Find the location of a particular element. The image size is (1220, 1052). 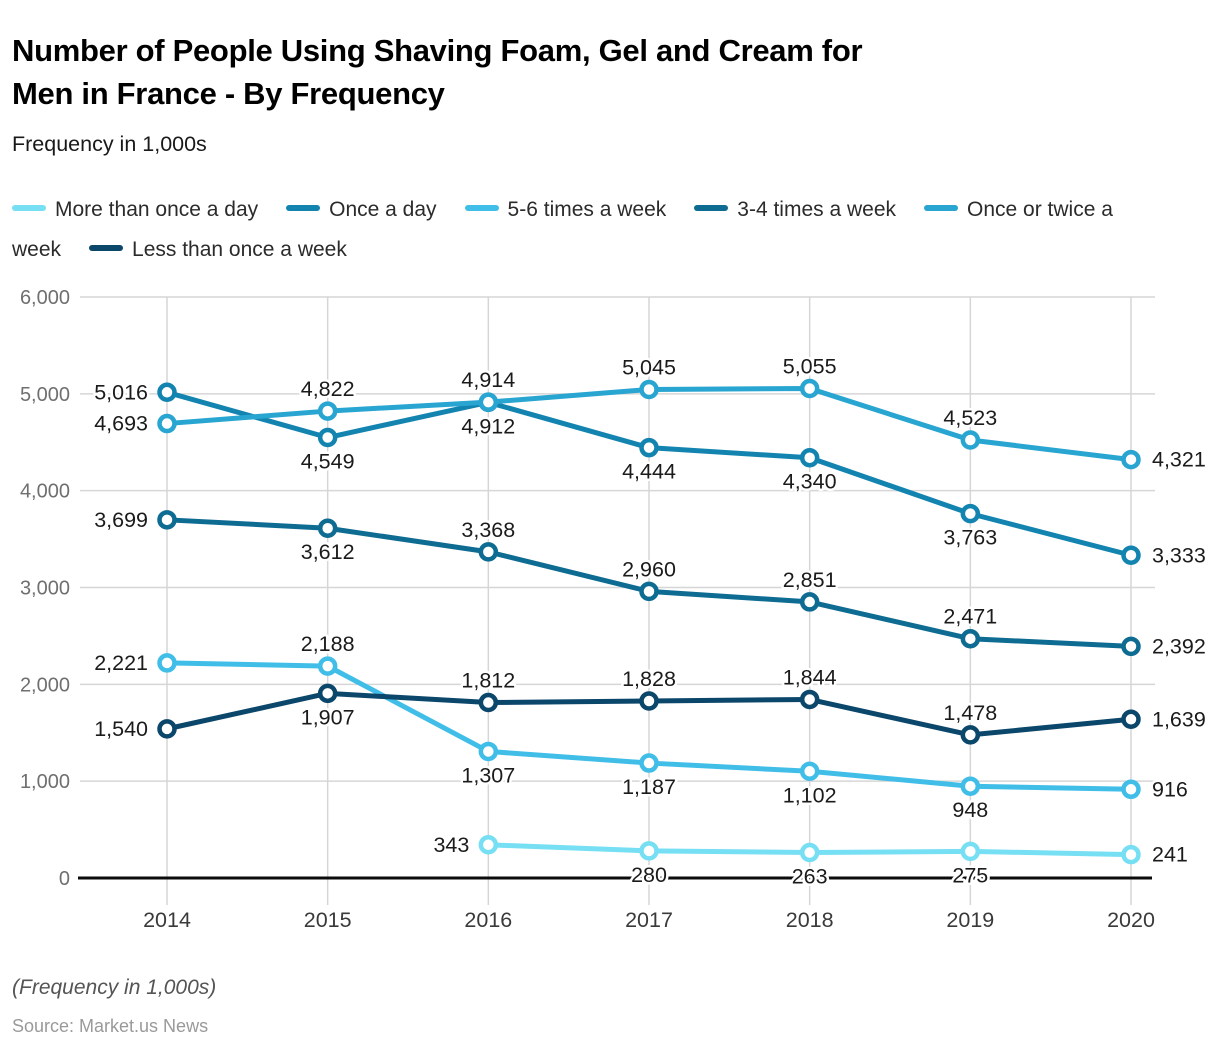

legend-item: 5-6 times a week is located at coordinates (565, 210).